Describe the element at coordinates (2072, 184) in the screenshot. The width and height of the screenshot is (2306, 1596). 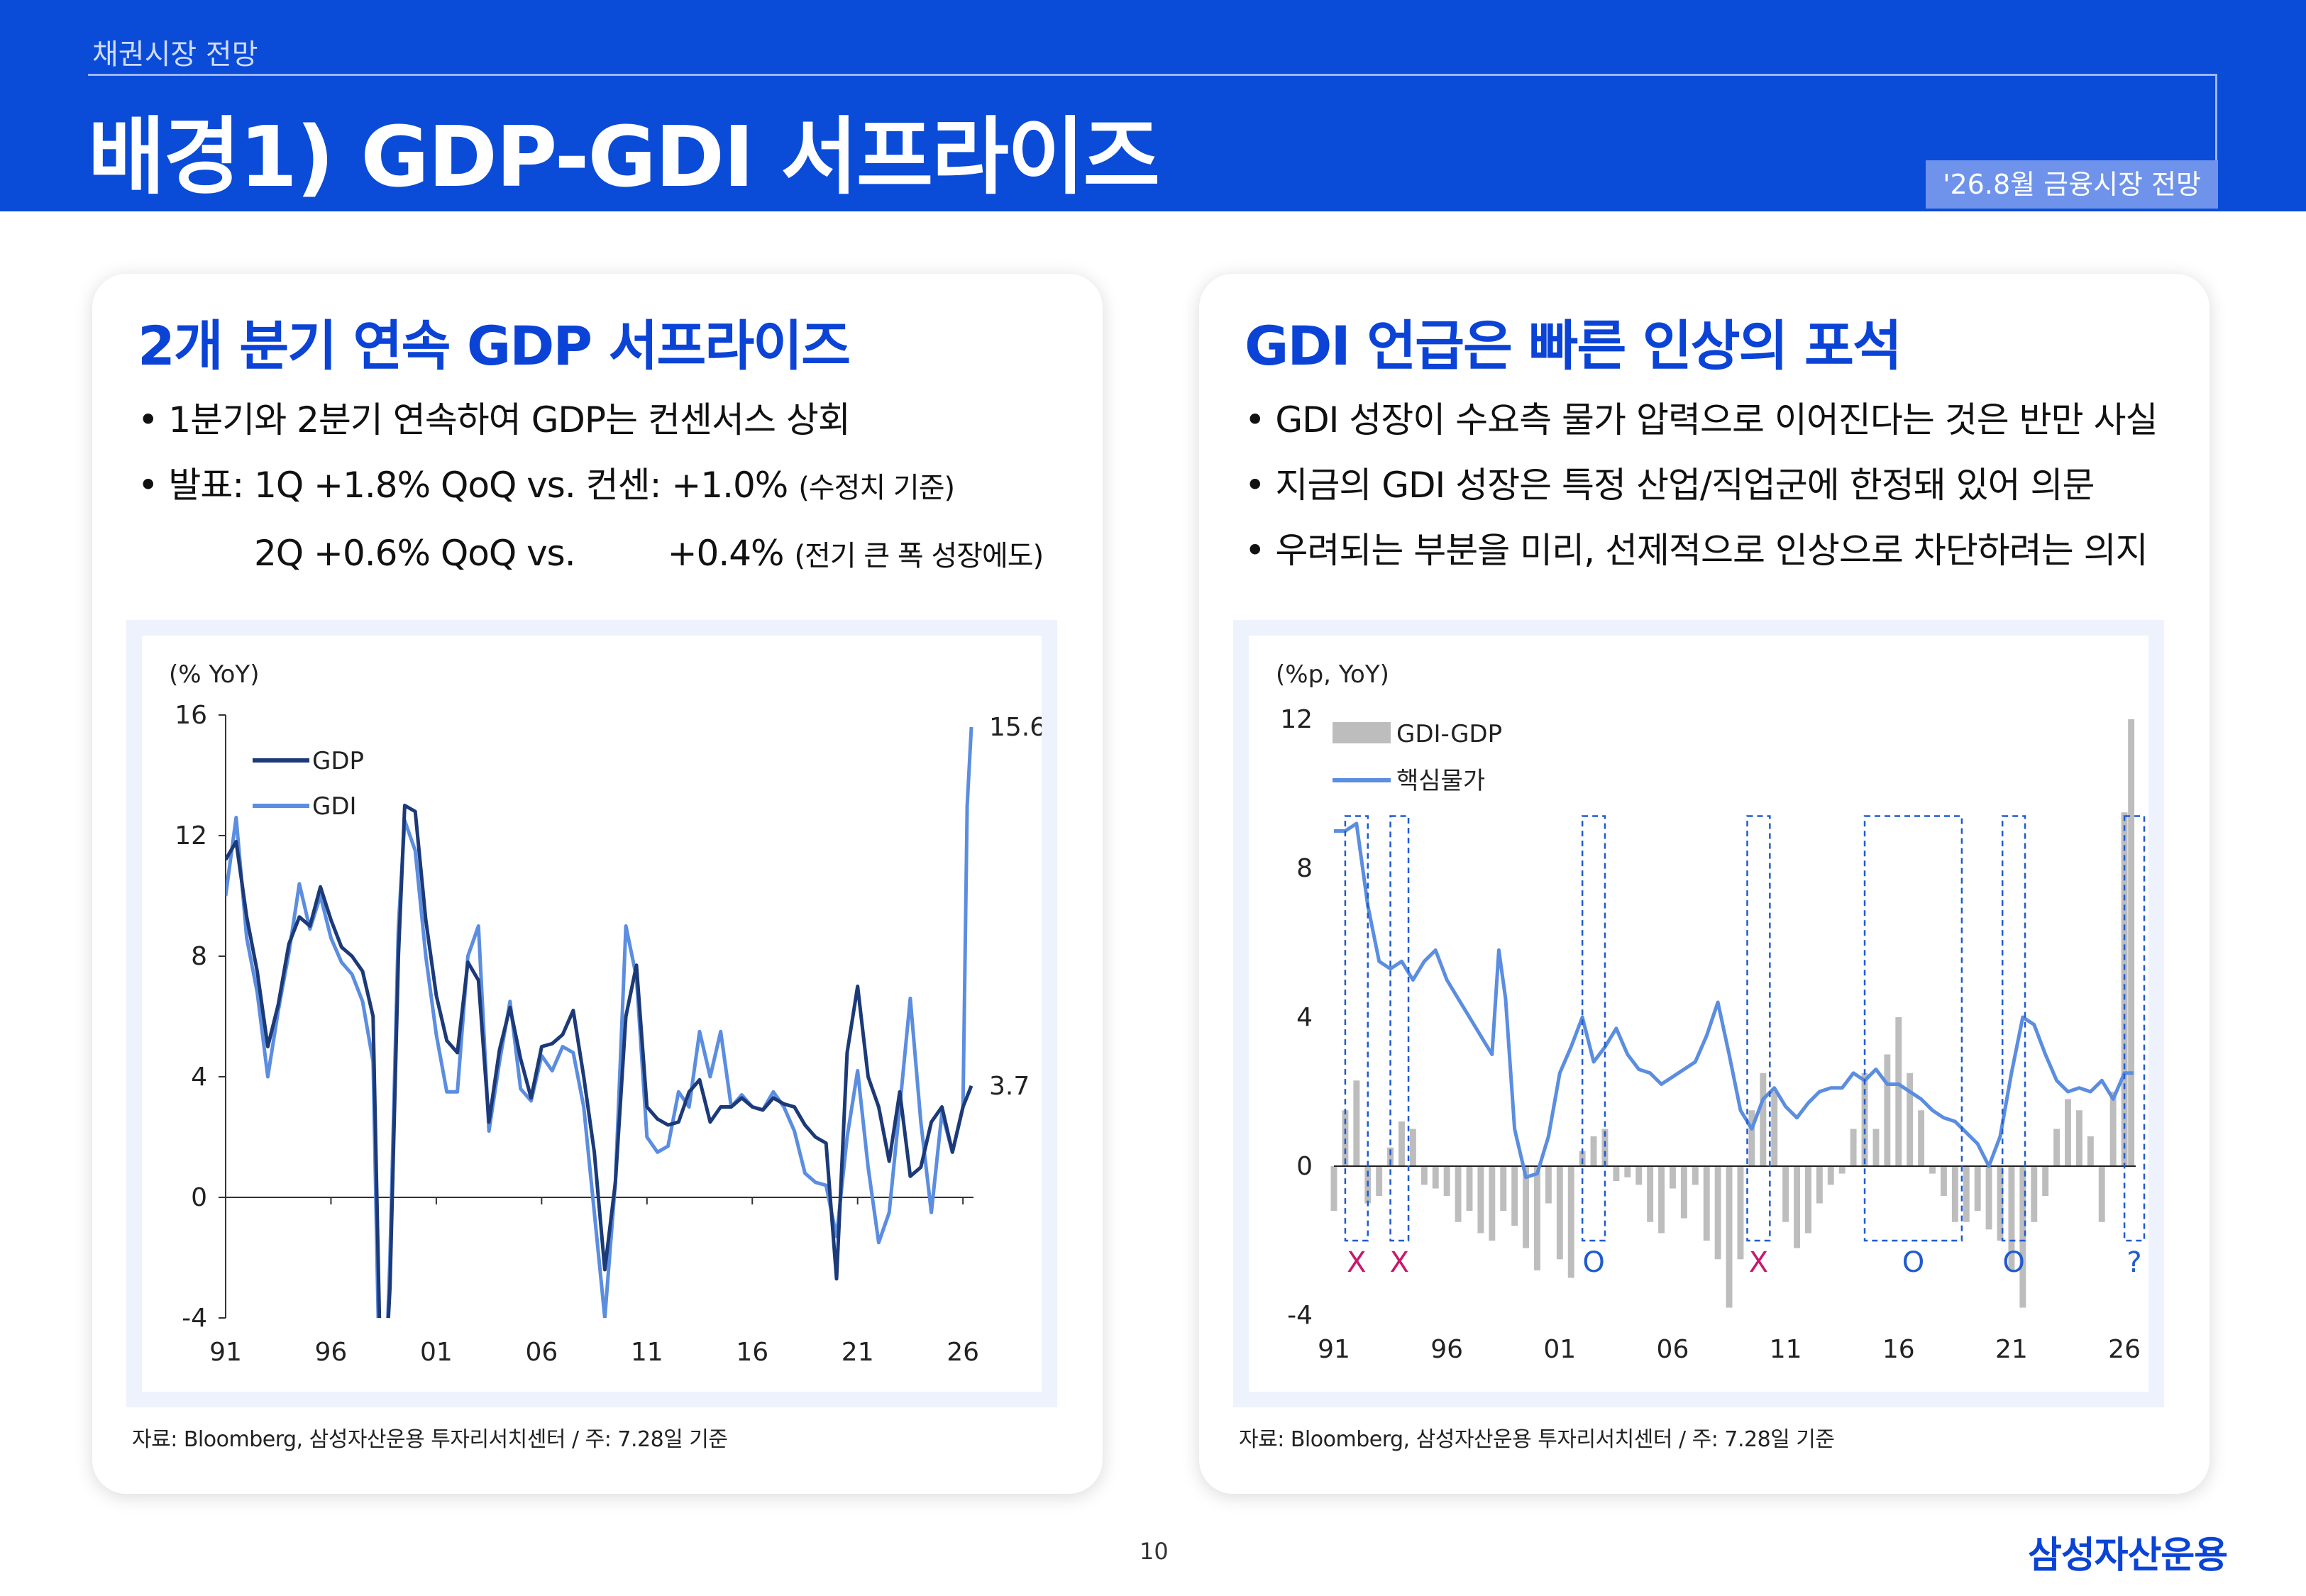
I see `report-badge: '26.8월 금융시장 전망` at that location.